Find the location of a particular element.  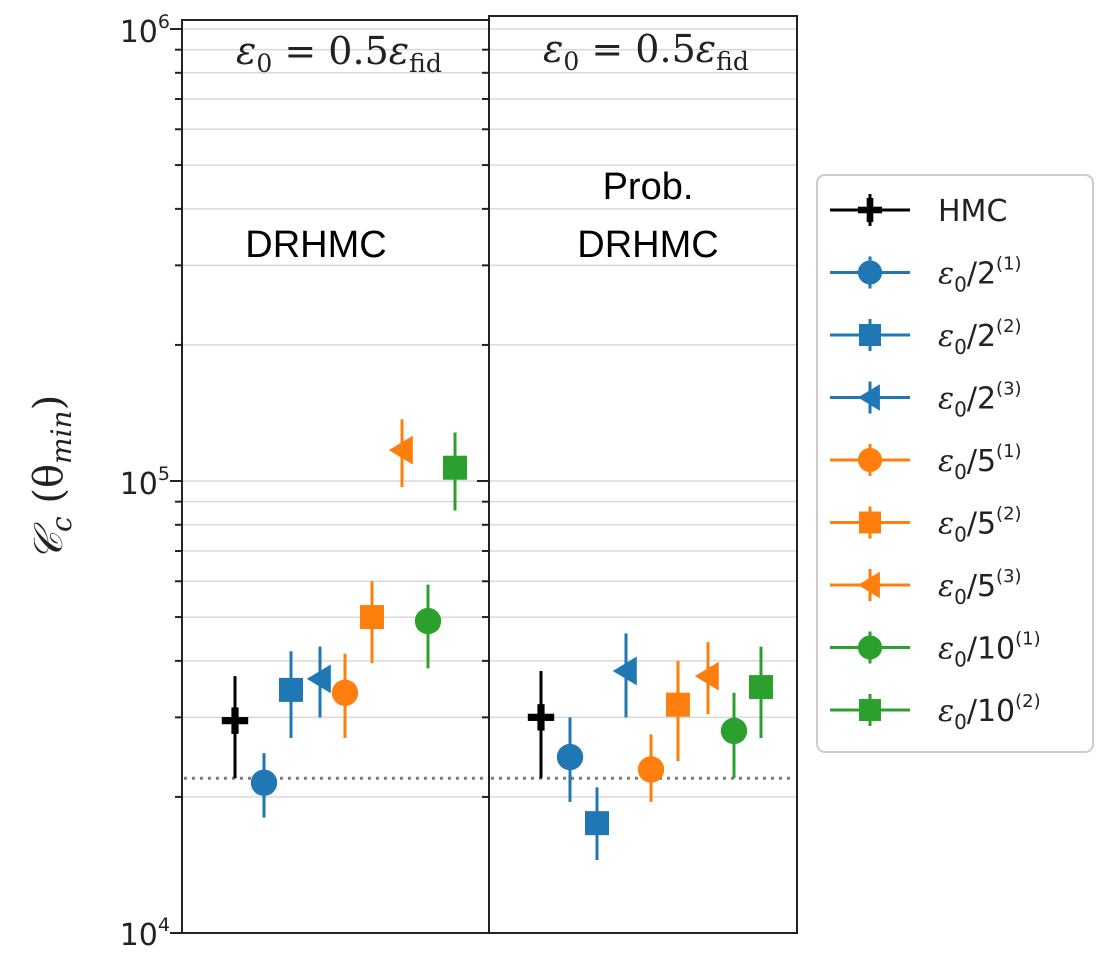

panel-1-title: ε0 = 0.5εfid is located at coordinates (339, 53).